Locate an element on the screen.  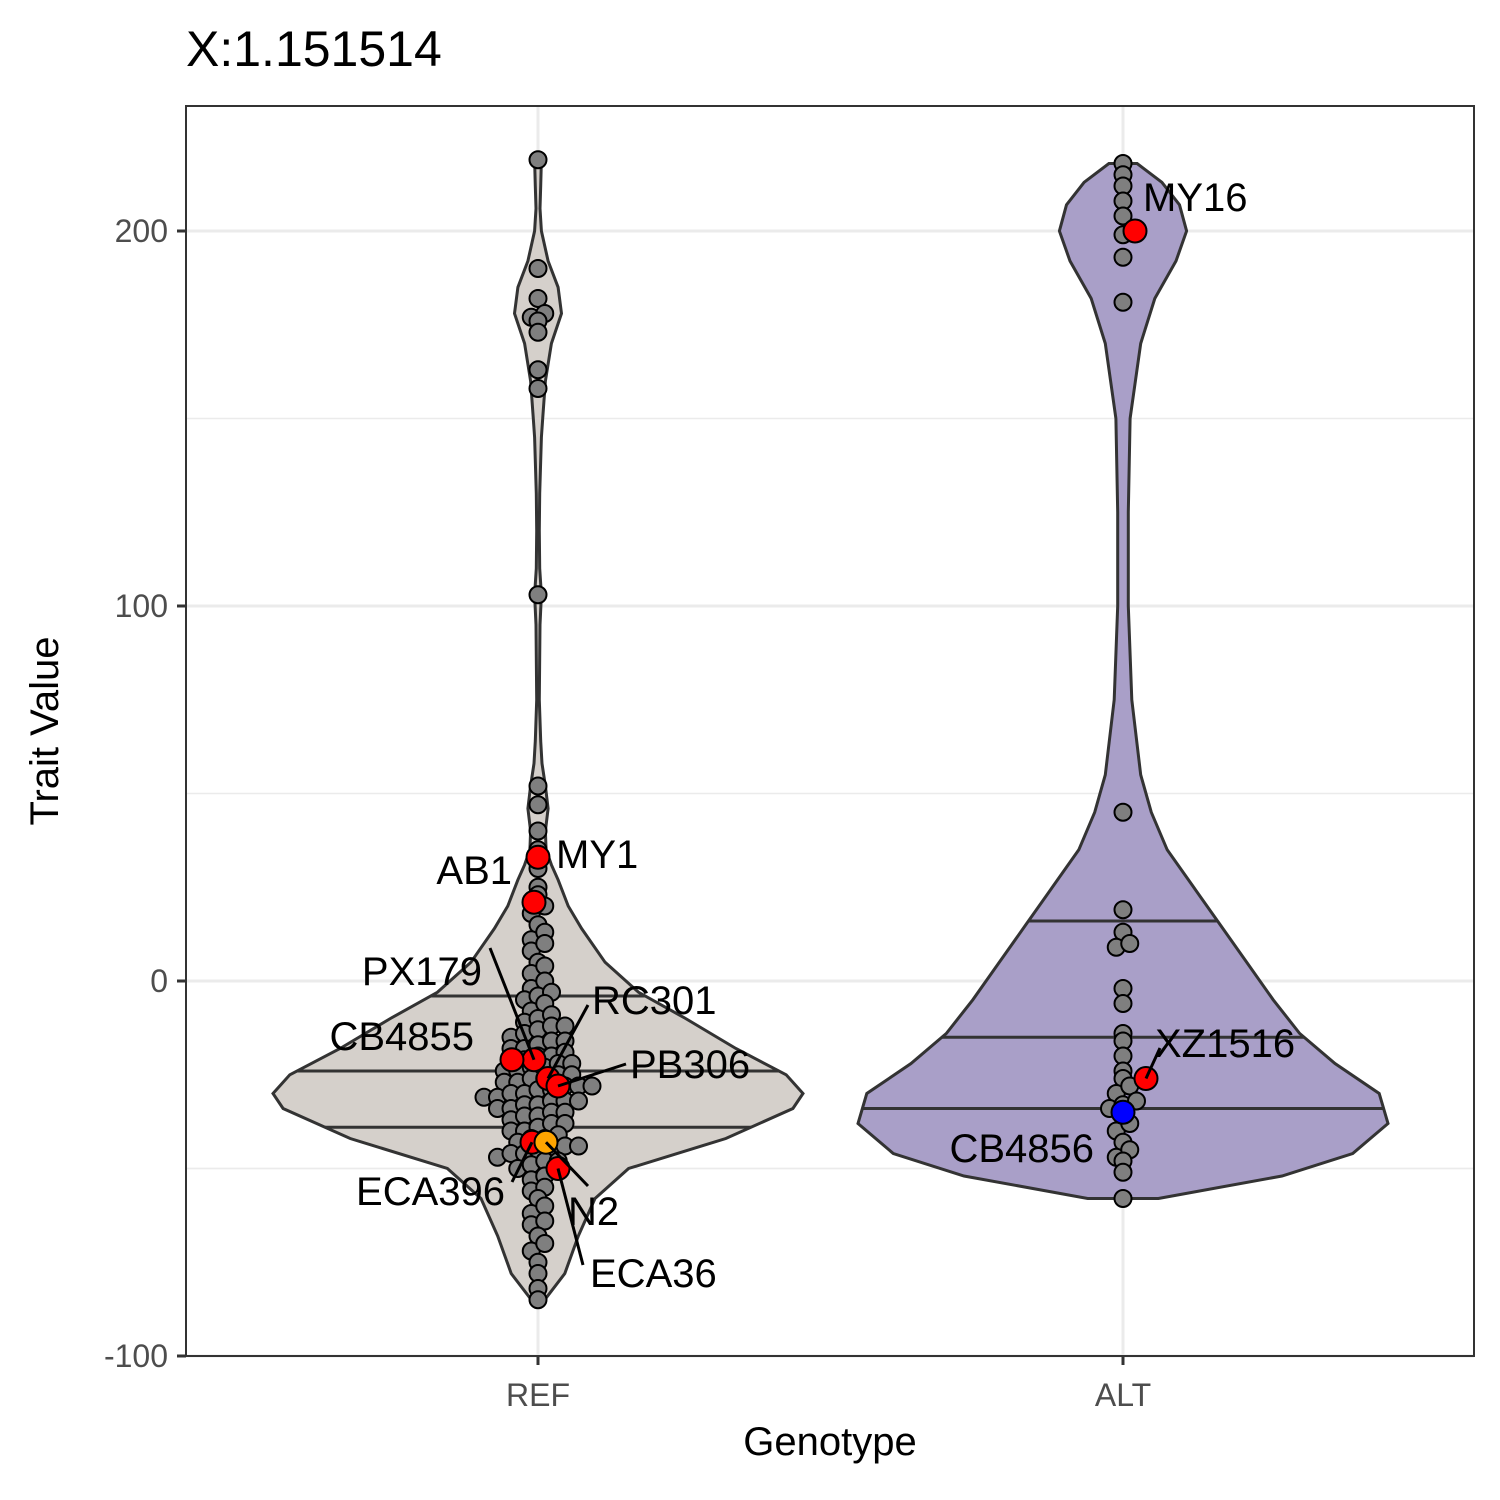
point-label: RC301 is located at coordinates (654, 1001).